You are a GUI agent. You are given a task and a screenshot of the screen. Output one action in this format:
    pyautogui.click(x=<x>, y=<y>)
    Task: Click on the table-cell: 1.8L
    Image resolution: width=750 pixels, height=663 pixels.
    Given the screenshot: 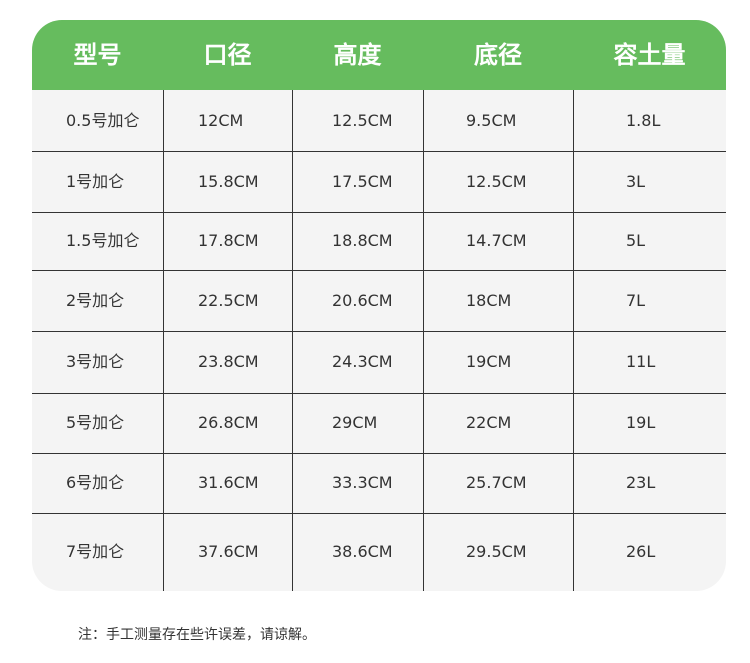 What is the action you would take?
    pyautogui.click(x=643, y=120)
    